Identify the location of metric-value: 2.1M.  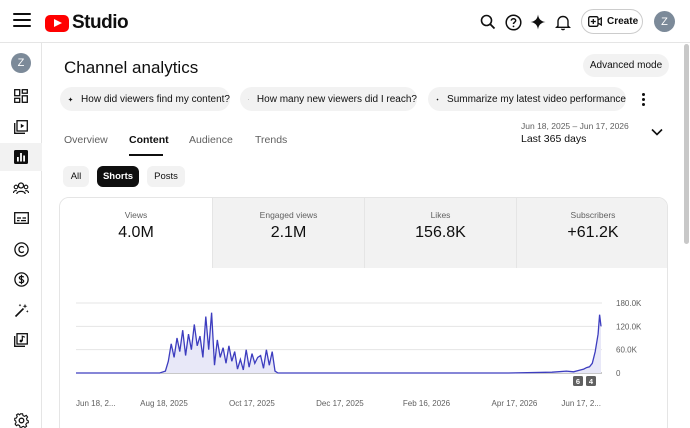
(288, 232).